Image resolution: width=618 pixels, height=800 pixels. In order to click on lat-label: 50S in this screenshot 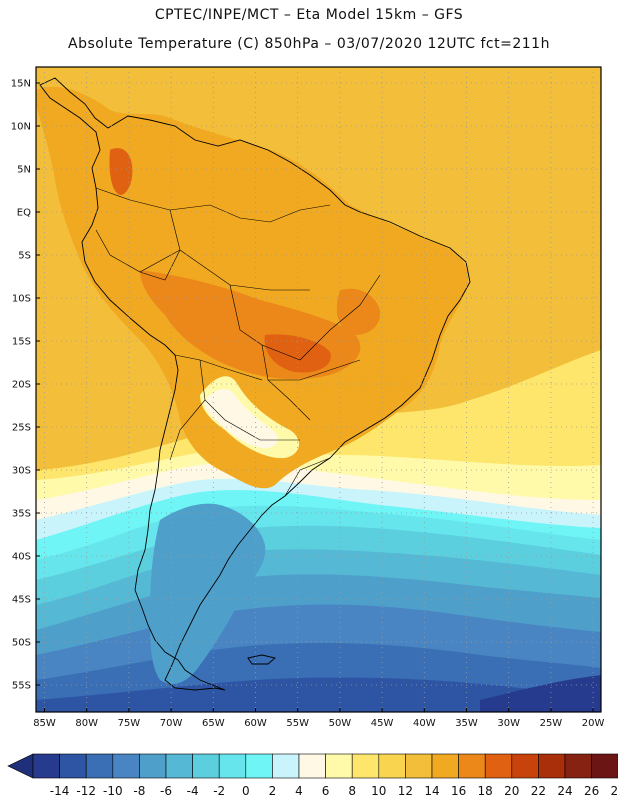, I will do `click(21, 643)`.